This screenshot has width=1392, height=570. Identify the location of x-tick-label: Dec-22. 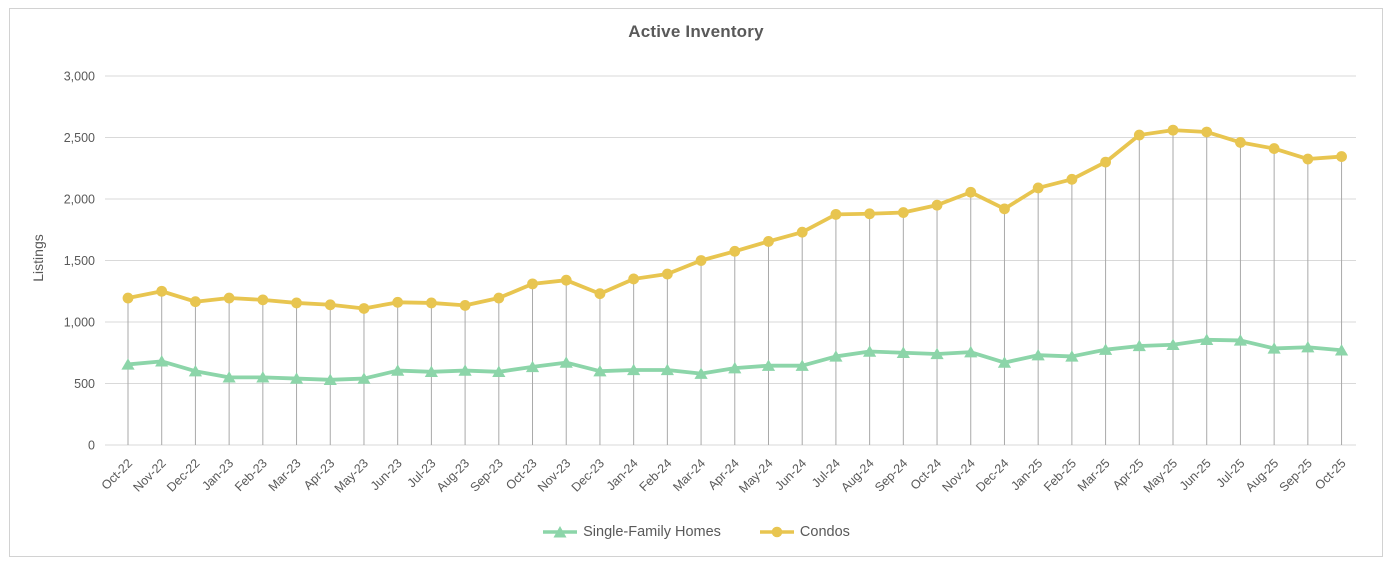
(183, 475).